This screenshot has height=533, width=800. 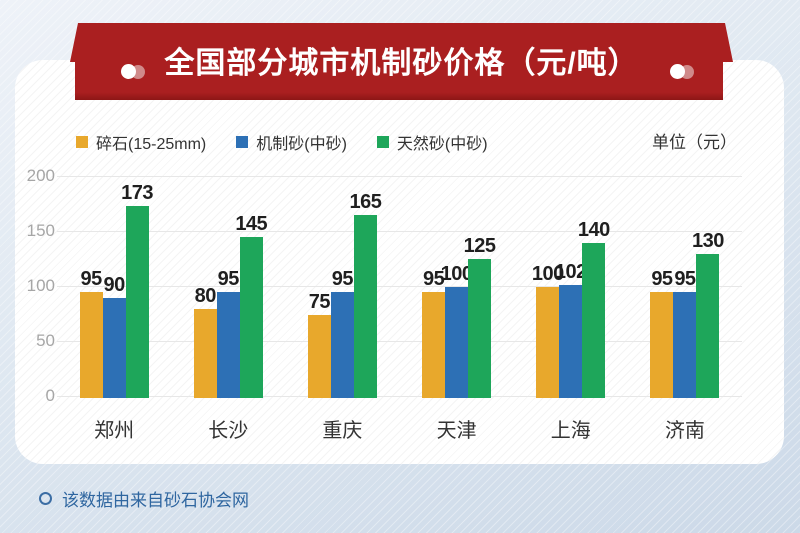 I want to click on x-axis-label: 长沙, so click(x=228, y=431).